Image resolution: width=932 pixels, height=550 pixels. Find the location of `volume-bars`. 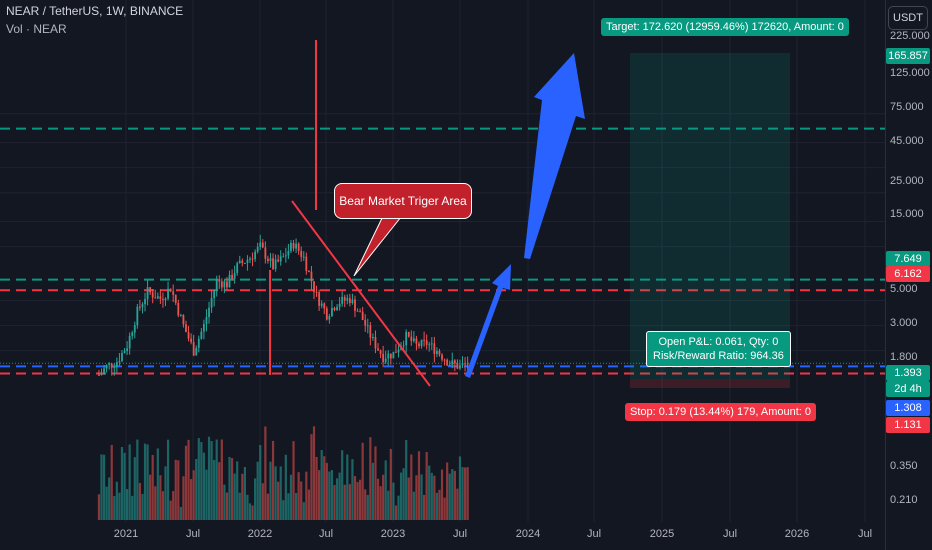

volume-bars is located at coordinates (283, 473).